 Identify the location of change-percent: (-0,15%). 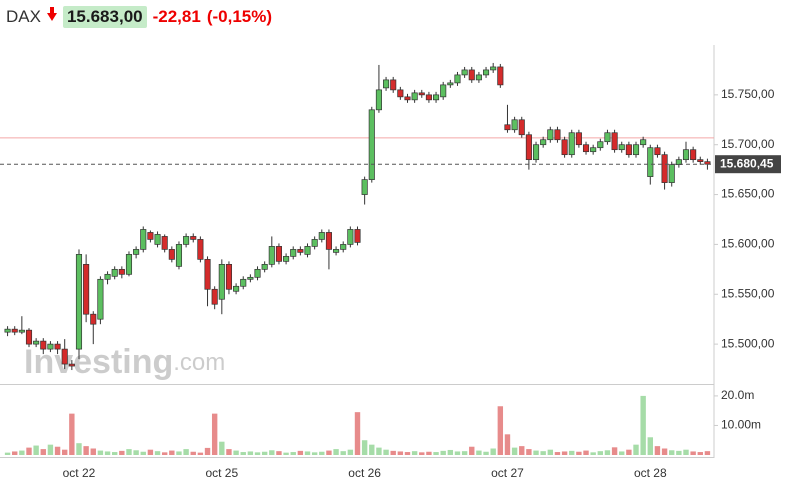
(239, 16).